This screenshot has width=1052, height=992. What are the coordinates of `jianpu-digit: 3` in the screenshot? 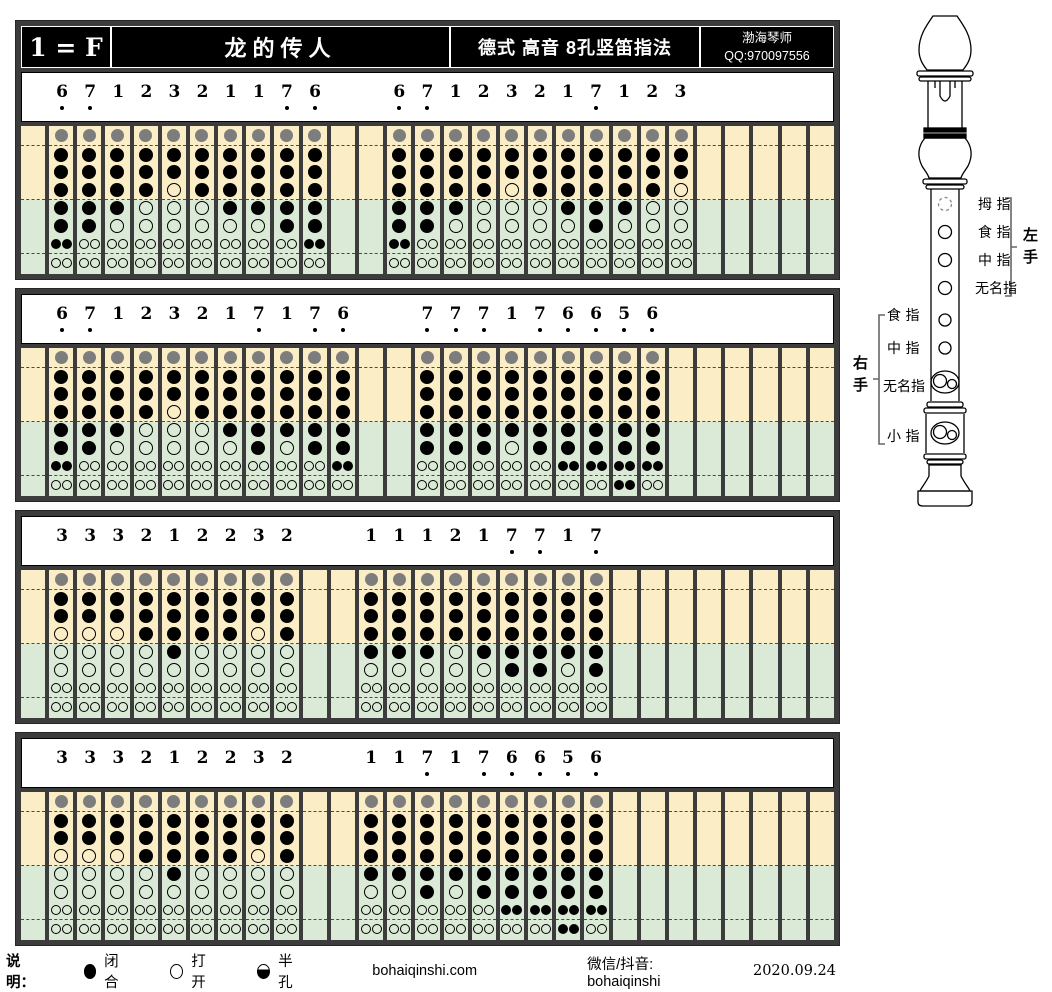 It's located at (258, 536).